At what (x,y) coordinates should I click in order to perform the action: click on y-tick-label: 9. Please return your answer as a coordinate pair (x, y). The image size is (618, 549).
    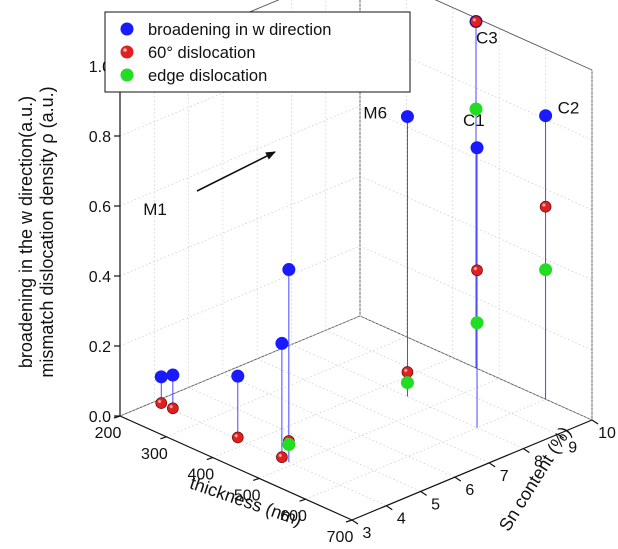
    Looking at the image, I should click on (572, 447).